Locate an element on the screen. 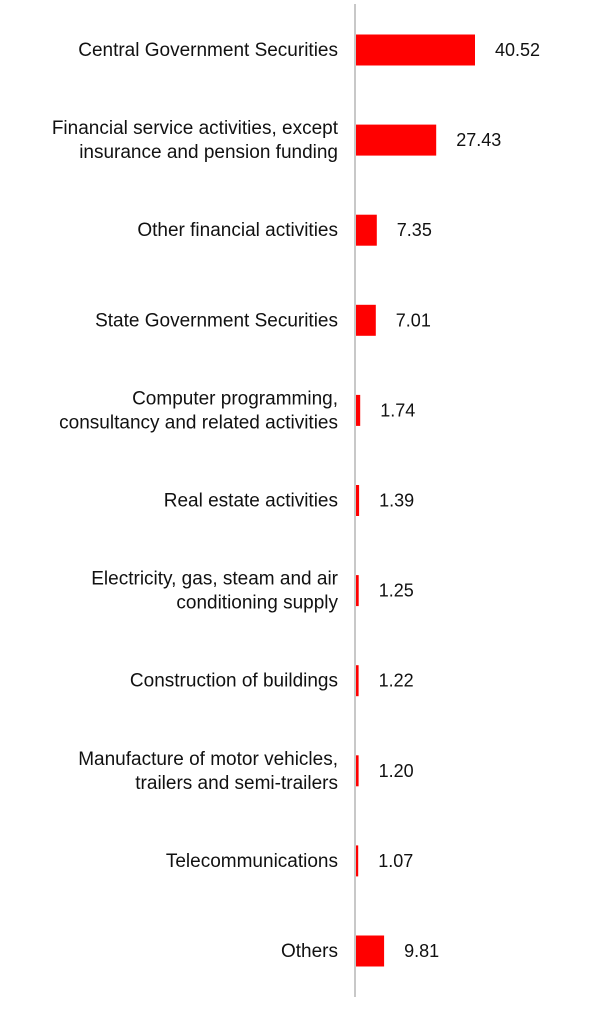  category-label-2: Other financial activities is located at coordinates (237, 230).